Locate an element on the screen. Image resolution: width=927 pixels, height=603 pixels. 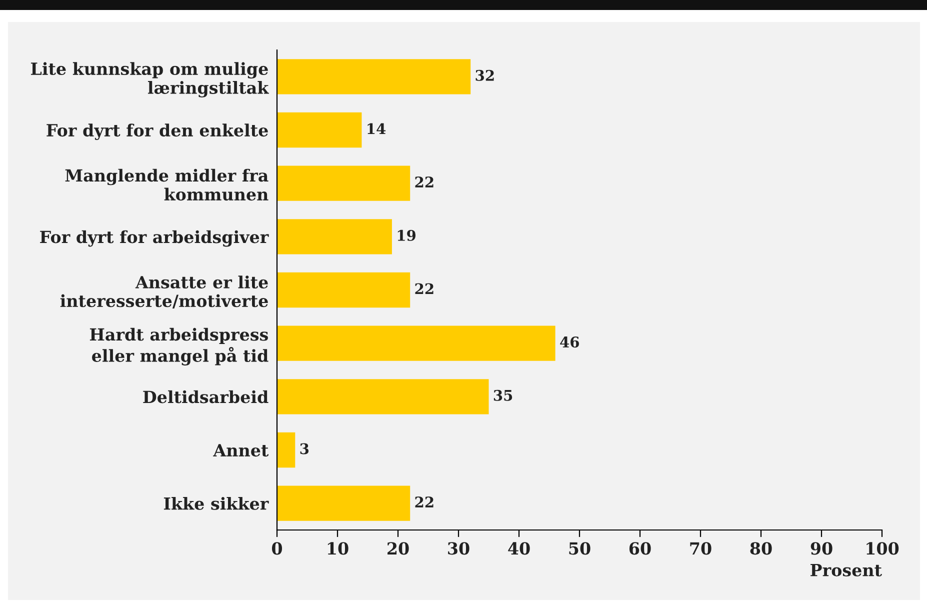
x-tick-label: 30 is located at coordinates (459, 548).